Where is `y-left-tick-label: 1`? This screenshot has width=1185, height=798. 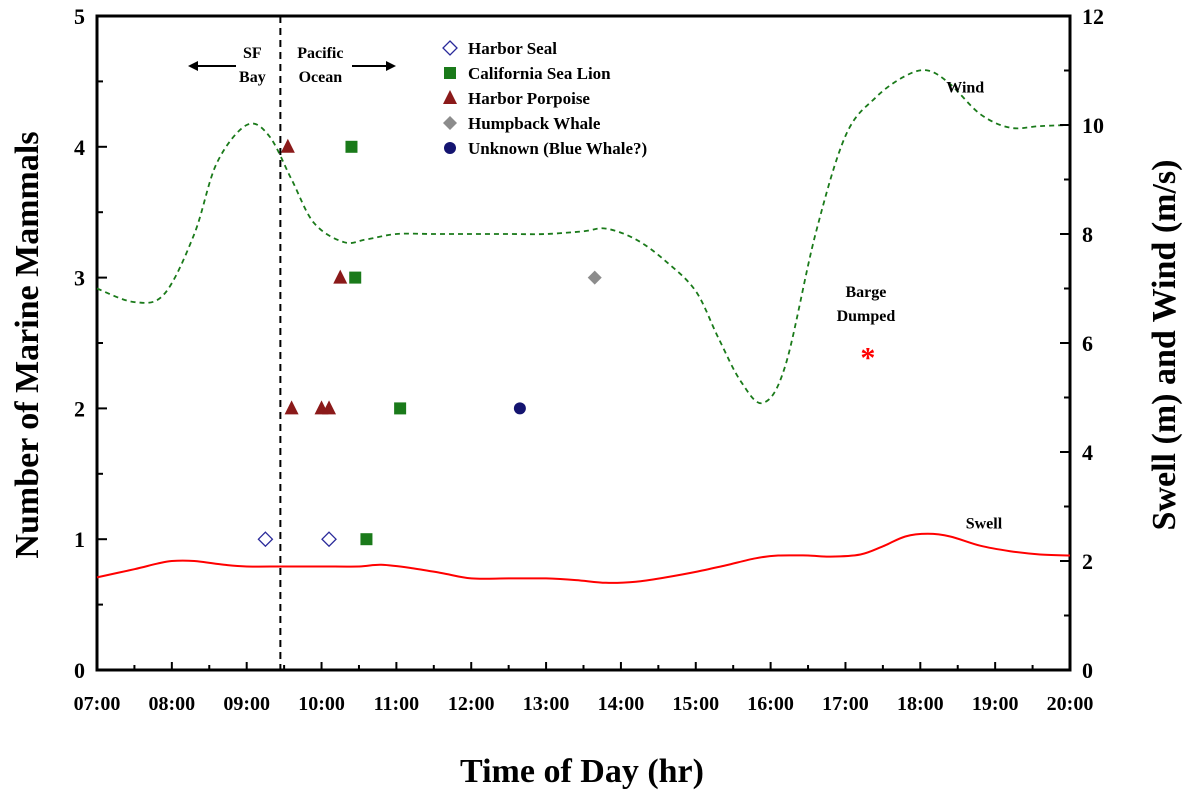
y-left-tick-label: 1 is located at coordinates (79, 539).